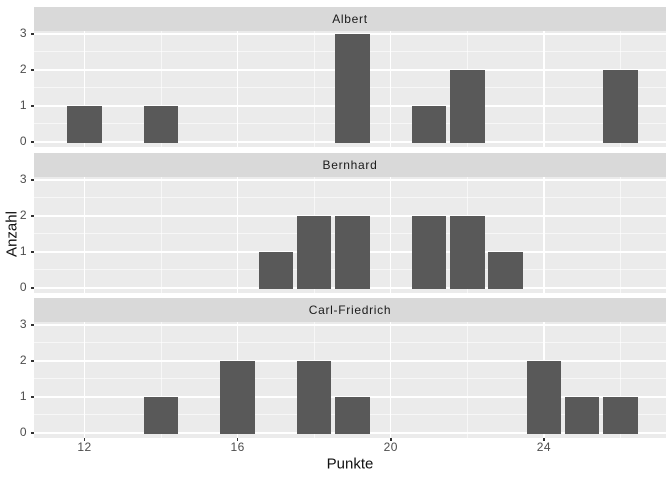 The image size is (672, 480). Describe the element at coordinates (84, 447) in the screenshot. I see `x-tick-label: 12` at that location.